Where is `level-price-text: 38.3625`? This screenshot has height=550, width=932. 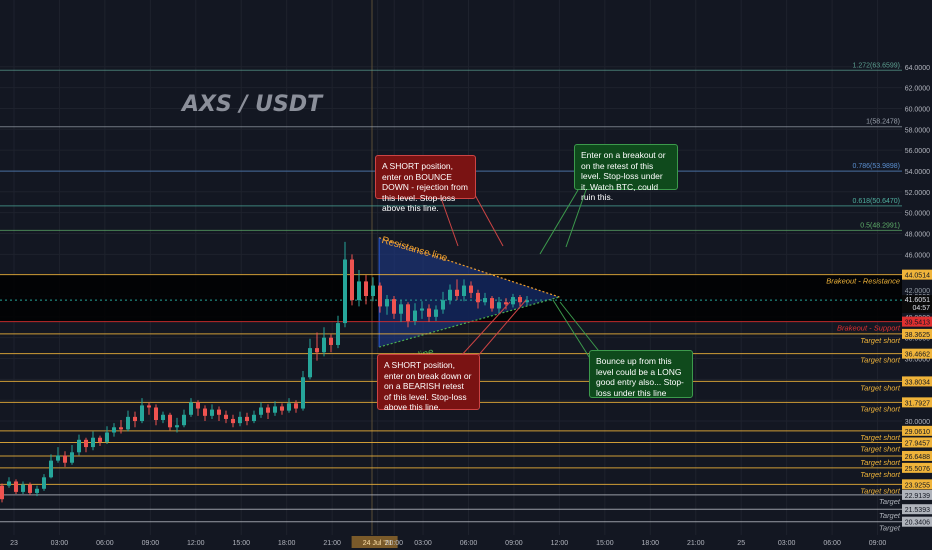
level-price-text: 38.3625 is located at coordinates (917, 335).